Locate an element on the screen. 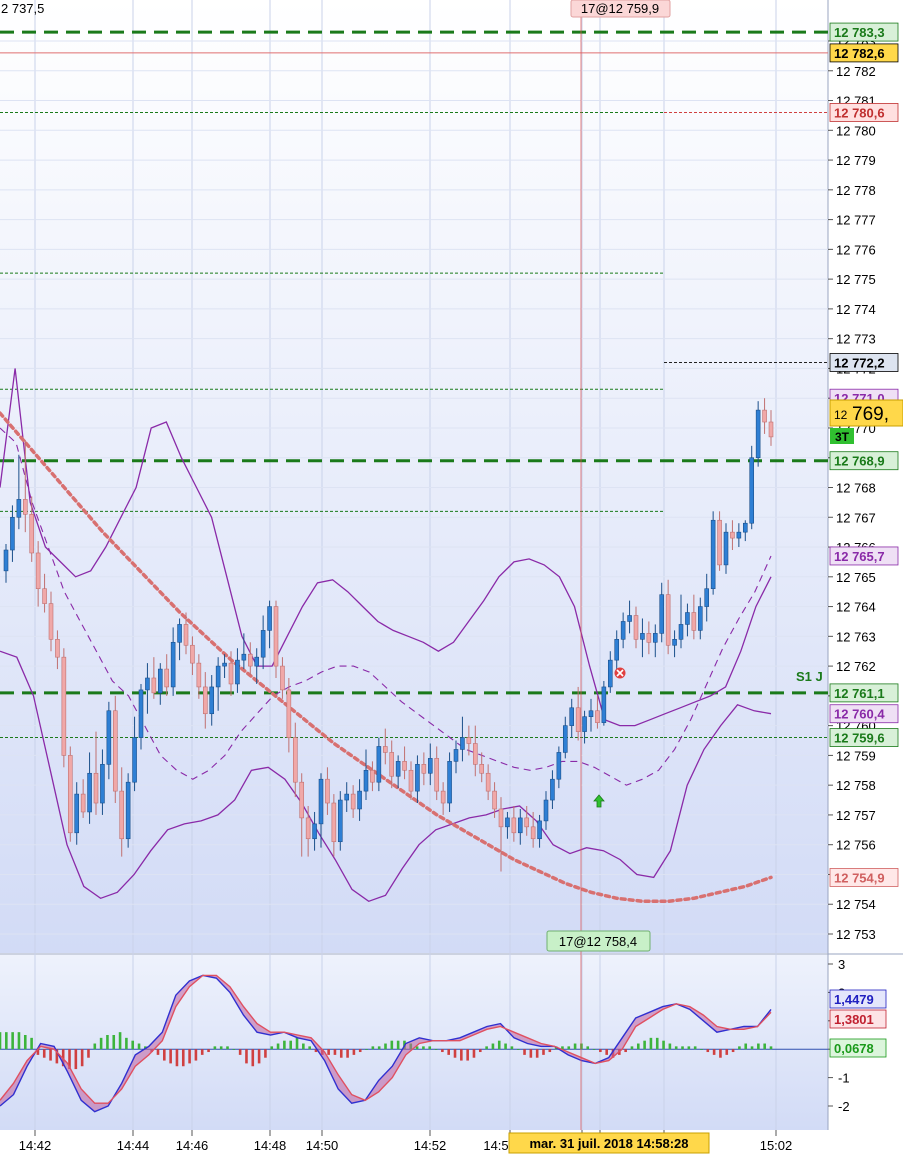  macd-y-tick-label: -1 is located at coordinates (844, 1078).